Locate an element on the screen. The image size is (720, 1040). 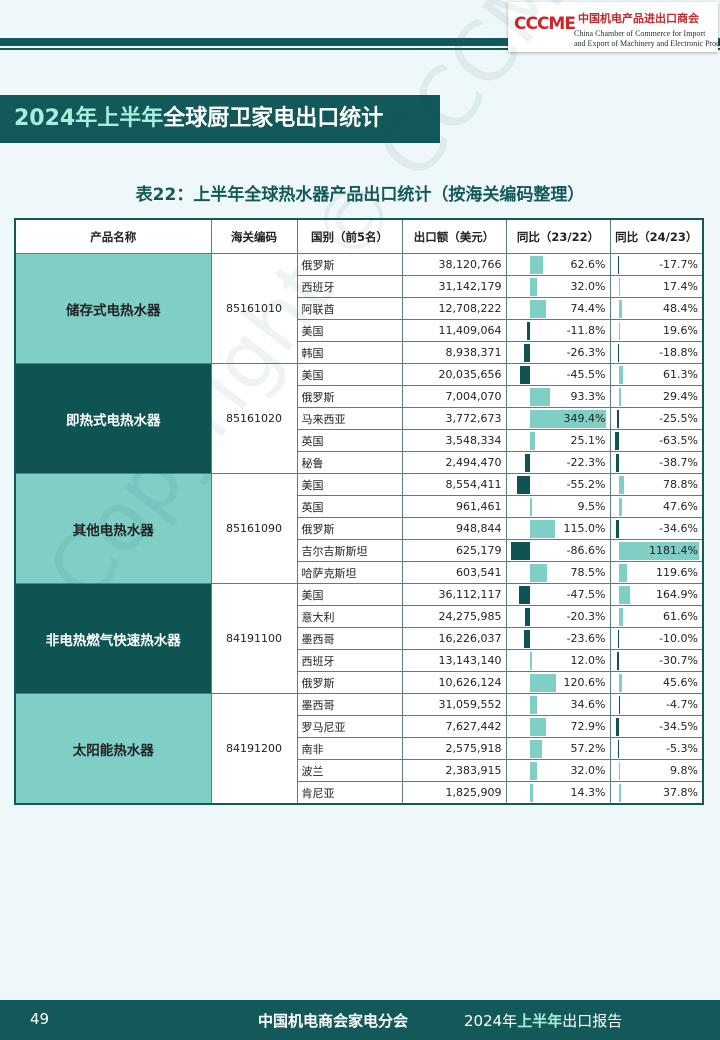
yoy-label: -45.5% is located at coordinates (586, 374).